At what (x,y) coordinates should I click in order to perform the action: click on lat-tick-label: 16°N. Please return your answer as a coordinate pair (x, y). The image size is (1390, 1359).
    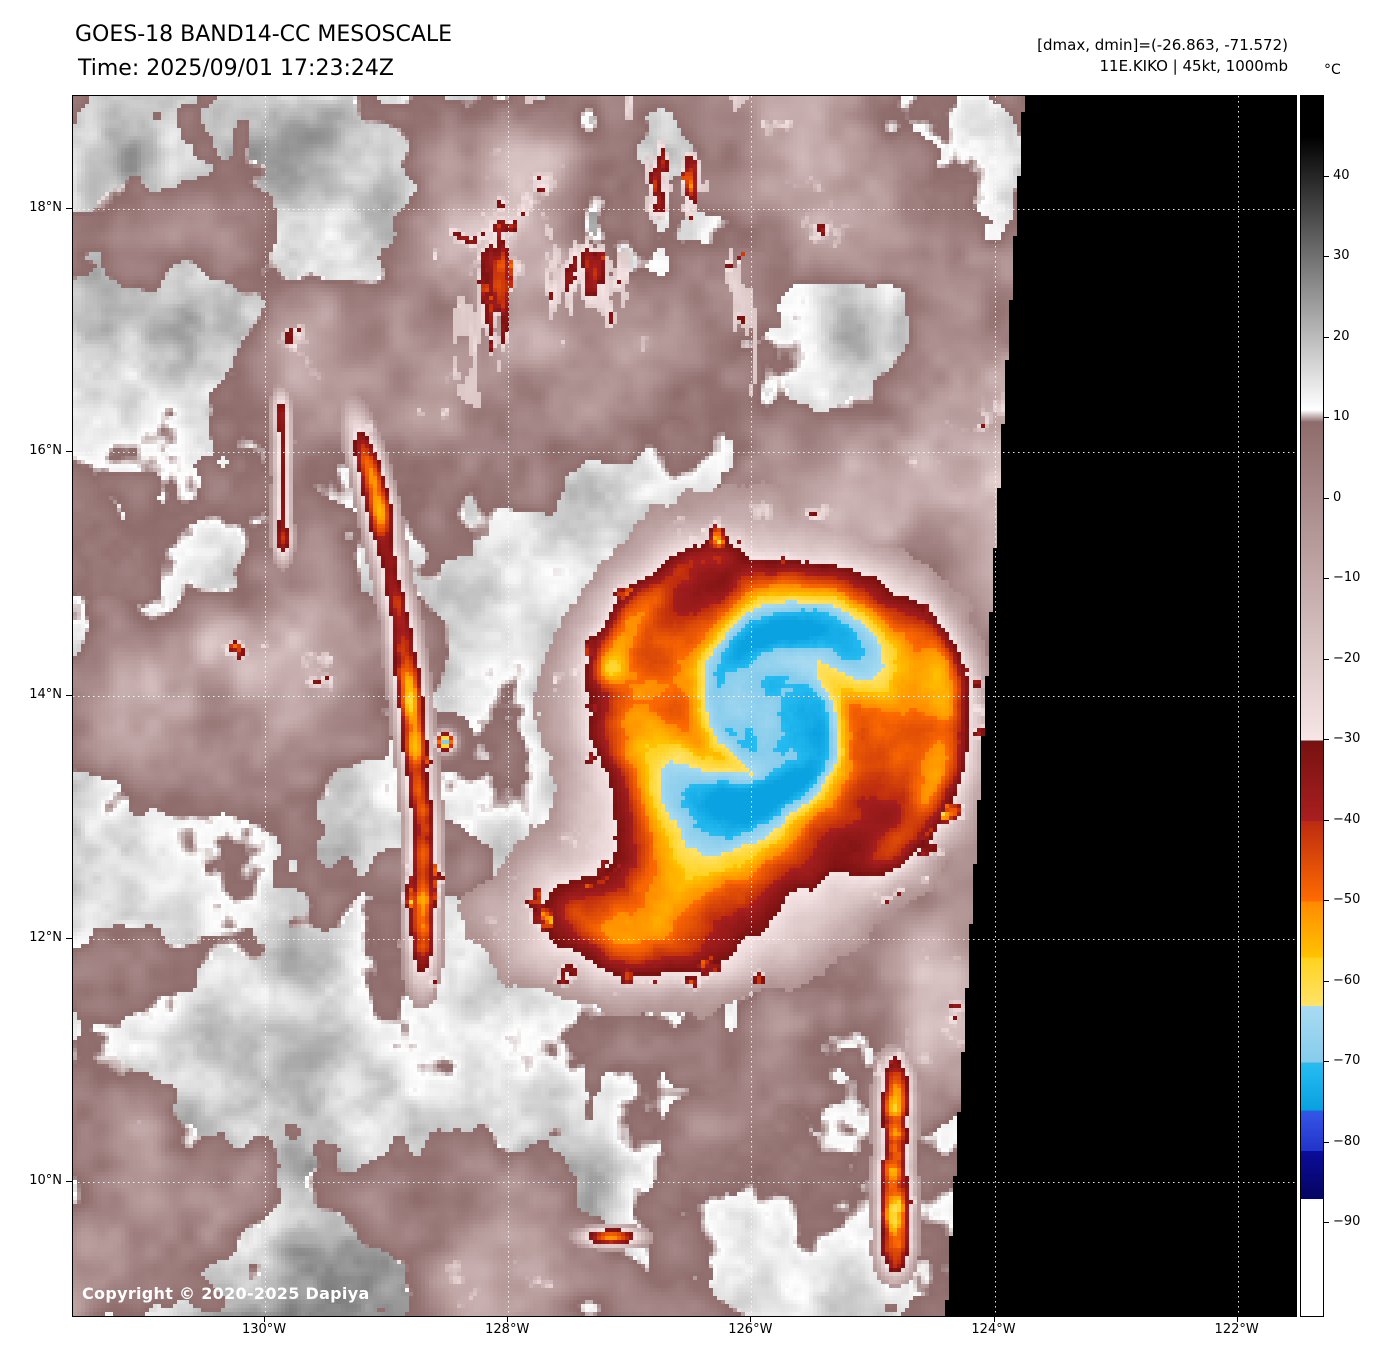
    Looking at the image, I should click on (45, 451).